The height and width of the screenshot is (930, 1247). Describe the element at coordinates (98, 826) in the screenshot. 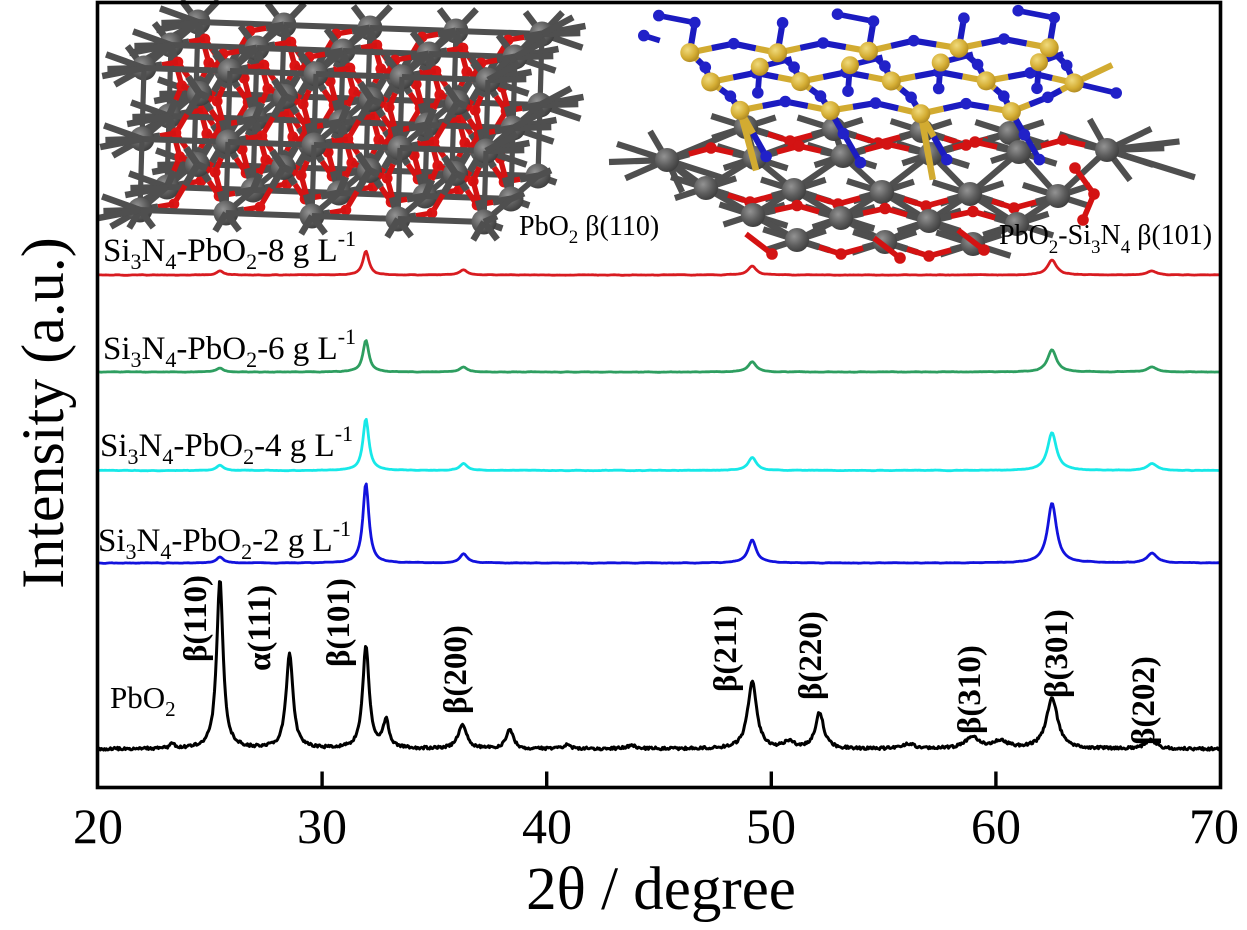

I see `svg-text: 20` at that location.